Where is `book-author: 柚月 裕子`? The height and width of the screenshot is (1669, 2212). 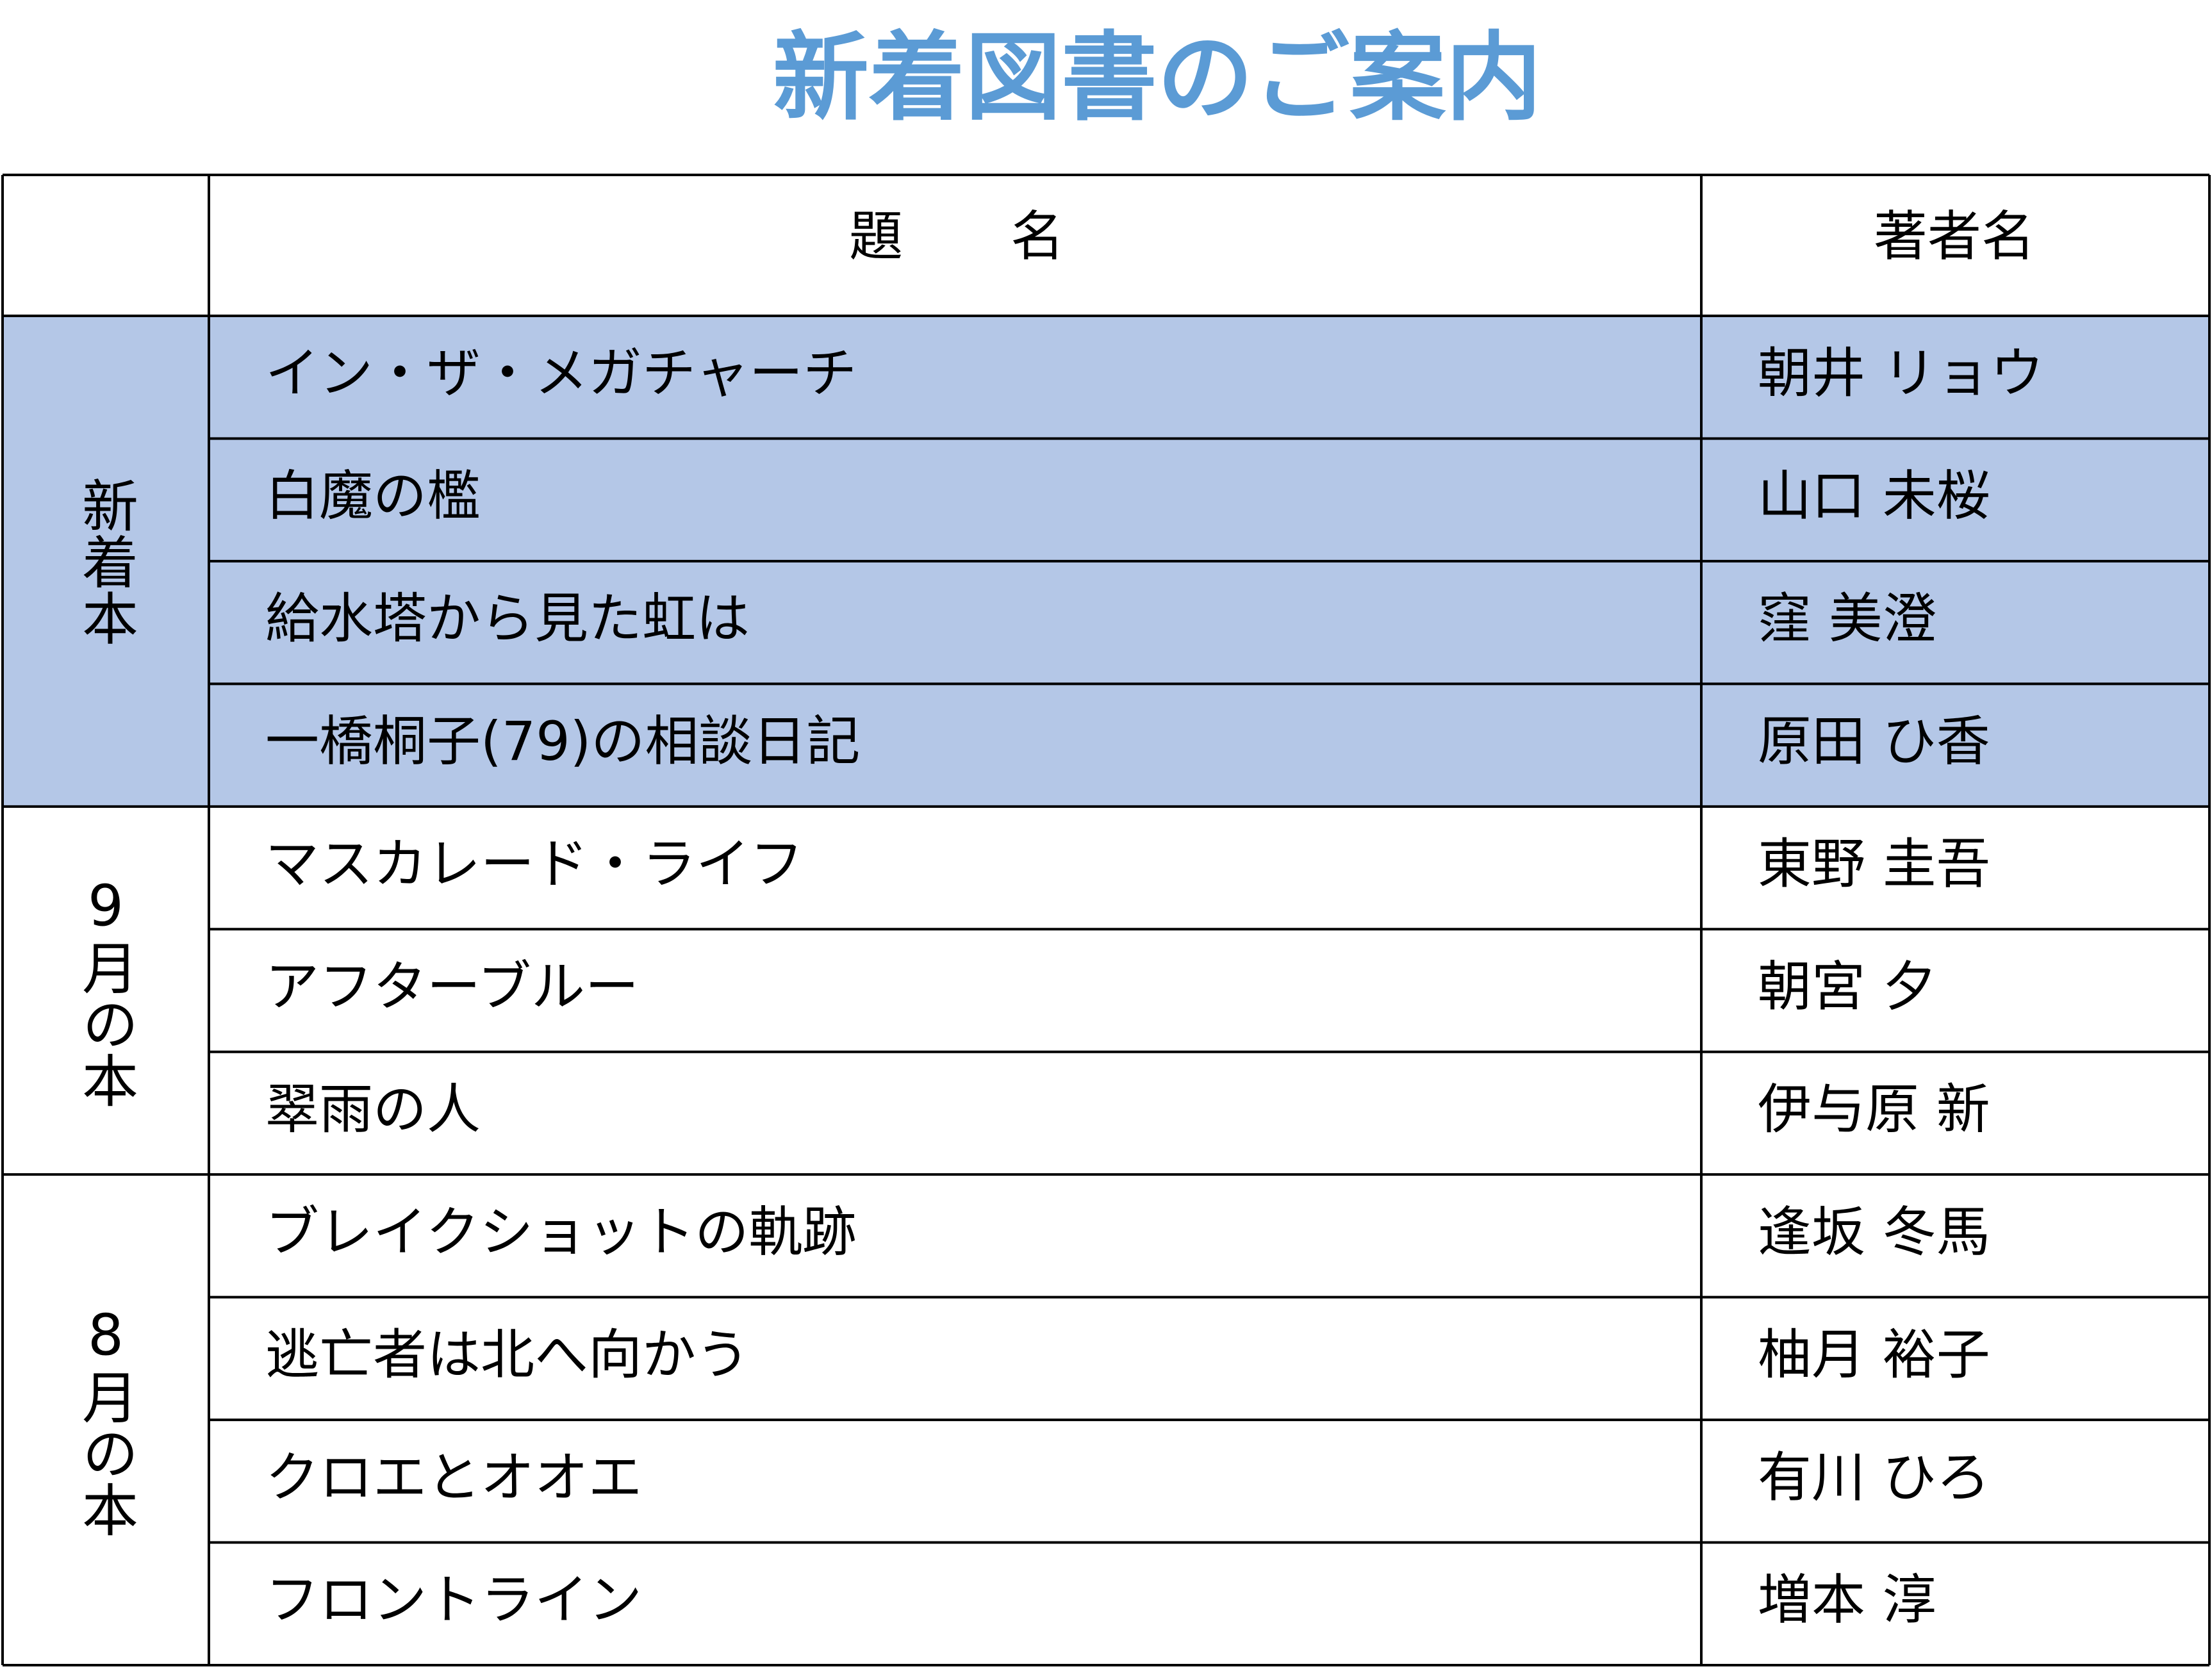 book-author: 柚月 裕子 is located at coordinates (1874, 1354).